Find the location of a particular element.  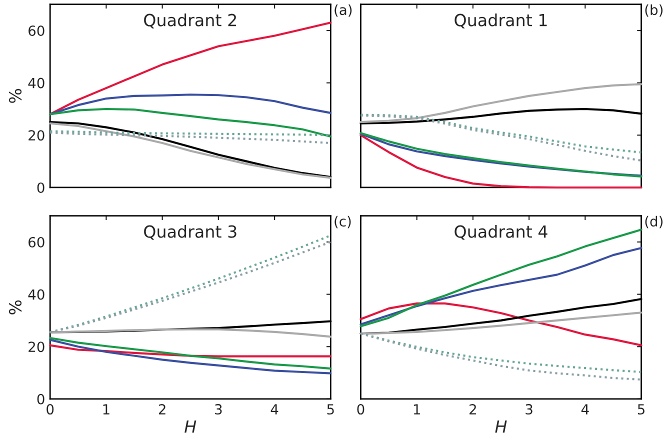

text: (c) is located at coordinates (342, 222).